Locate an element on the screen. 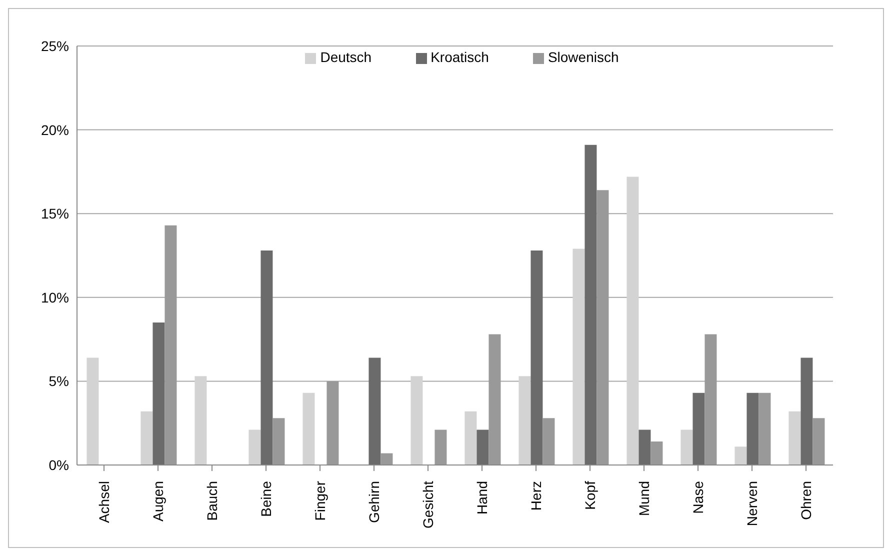 The width and height of the screenshot is (892, 558). x-tick-label: Kopf is located at coordinates (590, 495).